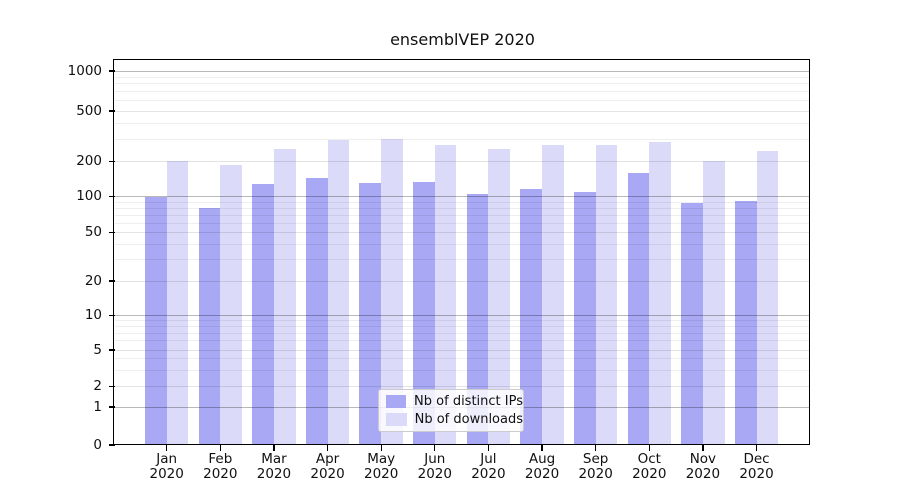 The height and width of the screenshot is (500, 900). What do you see at coordinates (93, 315) in the screenshot?
I see `y-tick-label-10: 10` at bounding box center [93, 315].